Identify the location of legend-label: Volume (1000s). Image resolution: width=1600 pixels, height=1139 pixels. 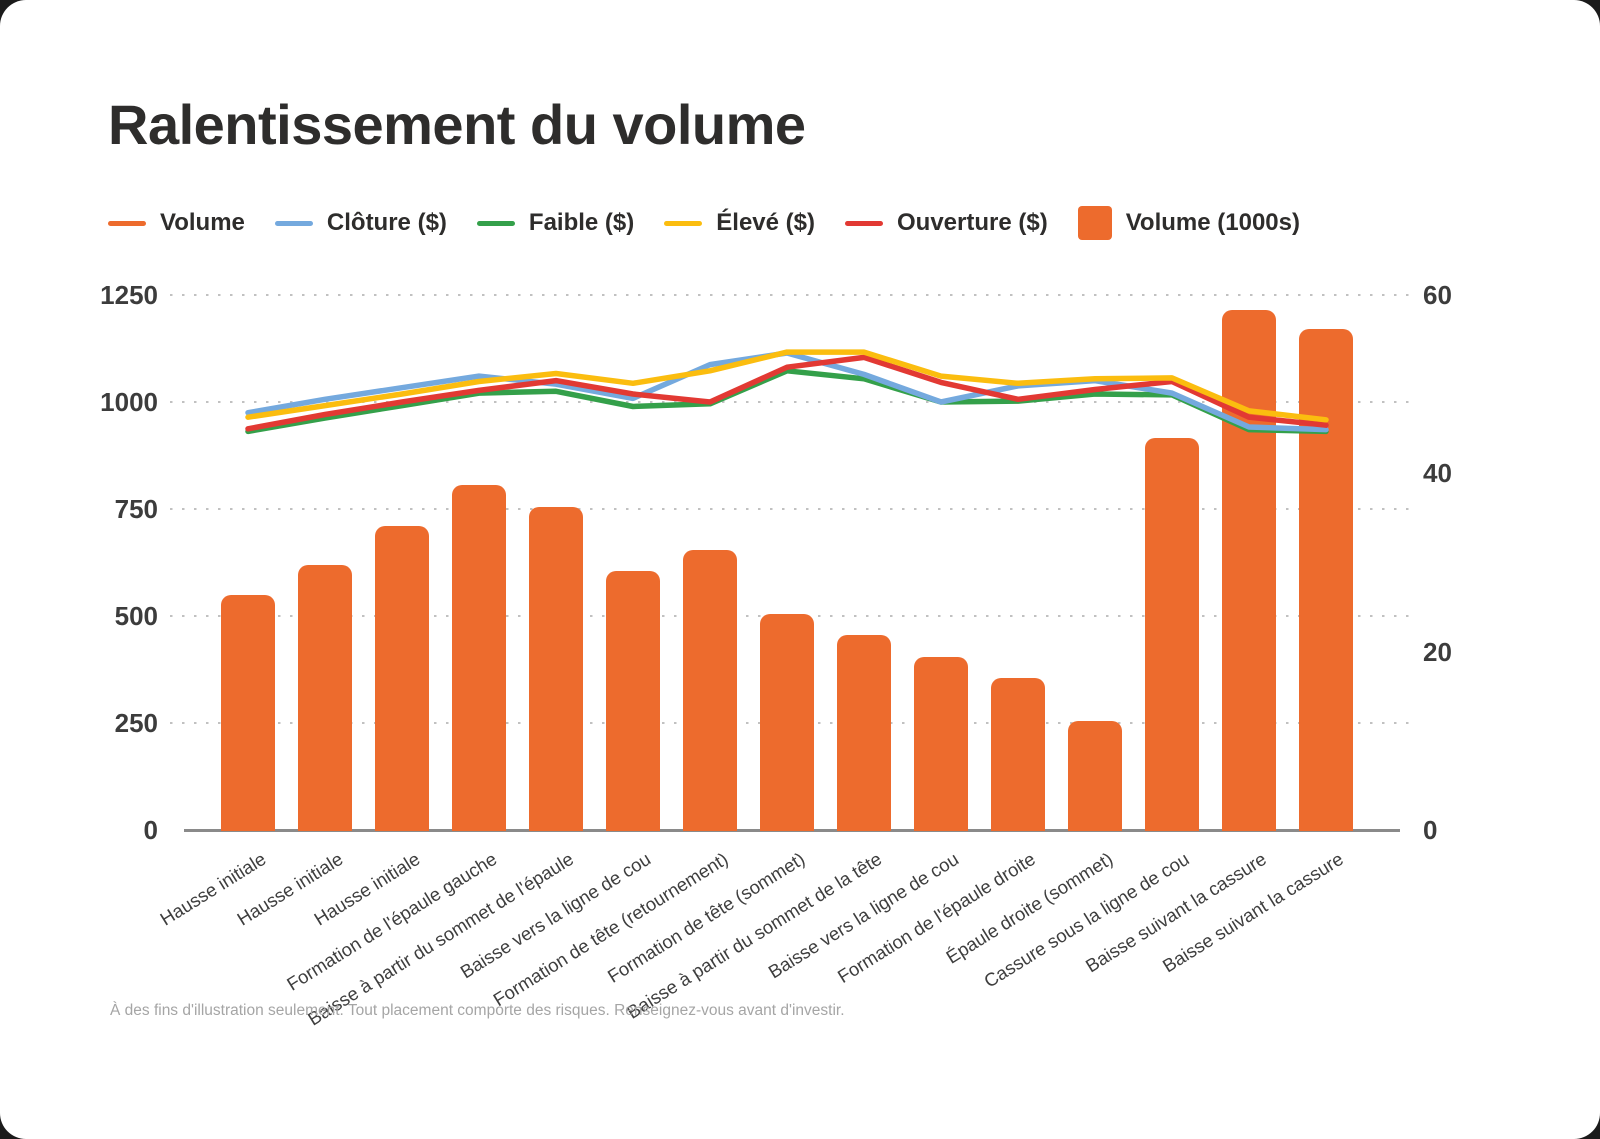
(1212, 222).